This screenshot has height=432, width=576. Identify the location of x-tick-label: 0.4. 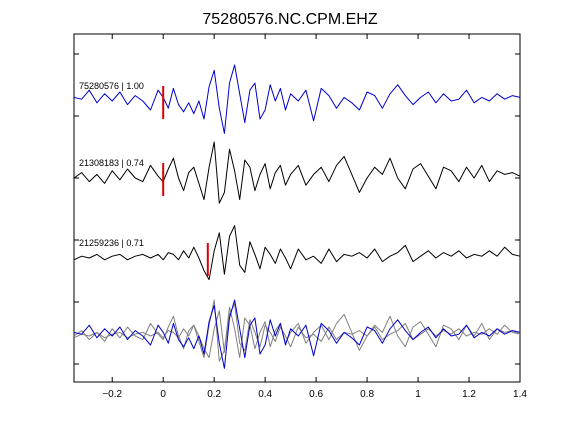
(265, 394).